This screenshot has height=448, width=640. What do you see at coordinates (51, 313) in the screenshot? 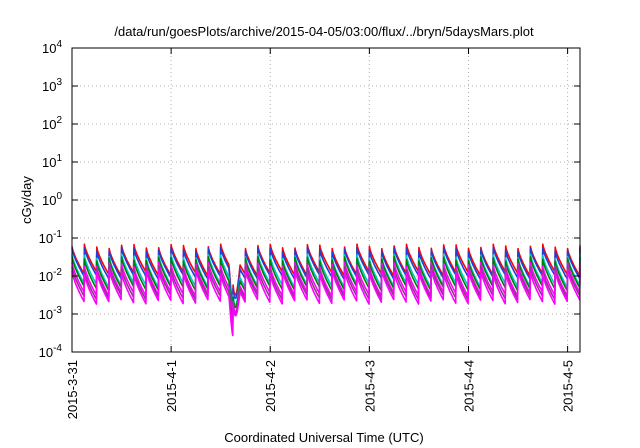
I see `y-tick-label: 10⁻³` at bounding box center [51, 313].